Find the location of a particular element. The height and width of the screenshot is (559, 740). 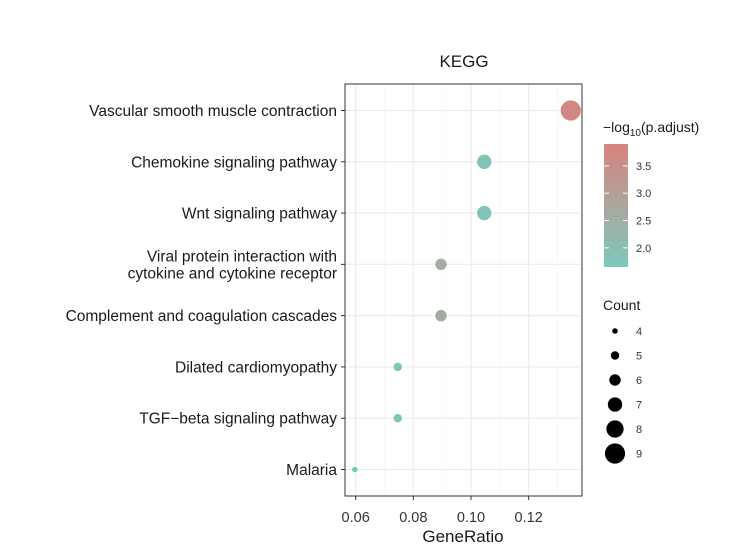

y-tick-label-line: Complement and coagulation cascades is located at coordinates (202, 316).